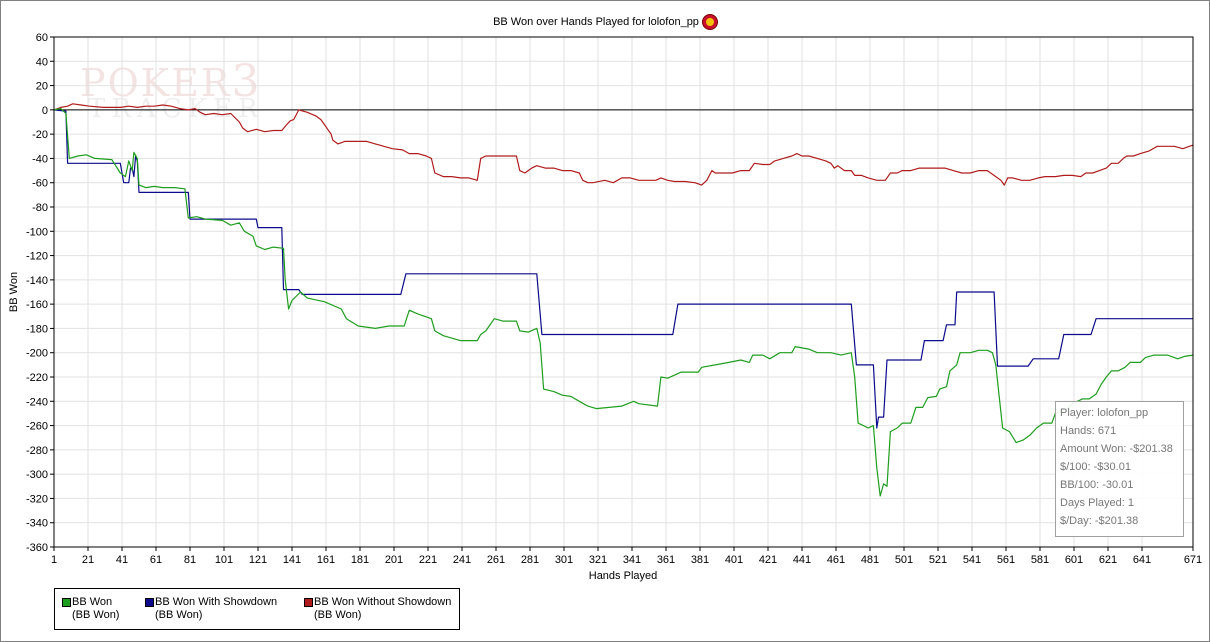 The height and width of the screenshot is (642, 1210). I want to click on x-tick-label: 561, so click(1006, 560).